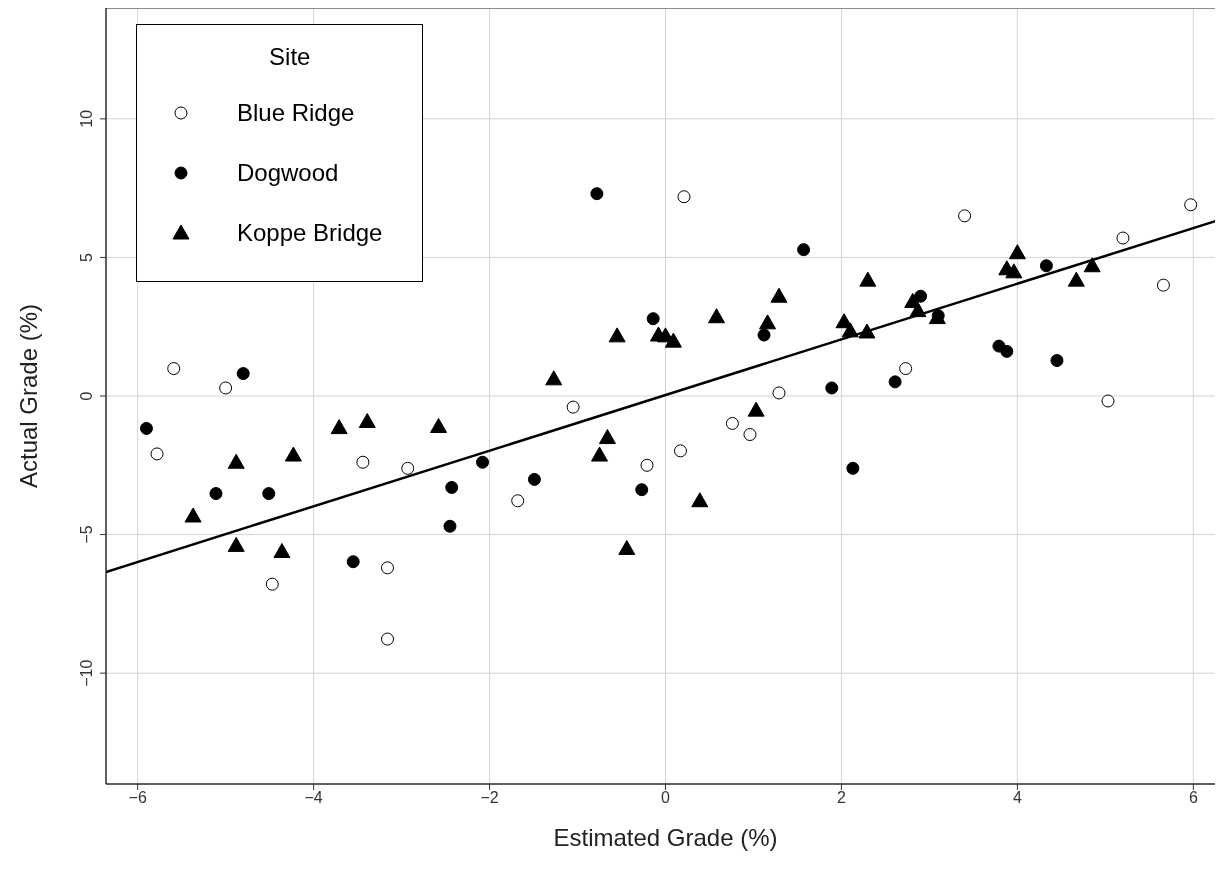 This screenshot has height=872, width=1223. Describe the element at coordinates (28, 396) in the screenshot. I see `y-axis-title: Actual Grade (%)` at that location.